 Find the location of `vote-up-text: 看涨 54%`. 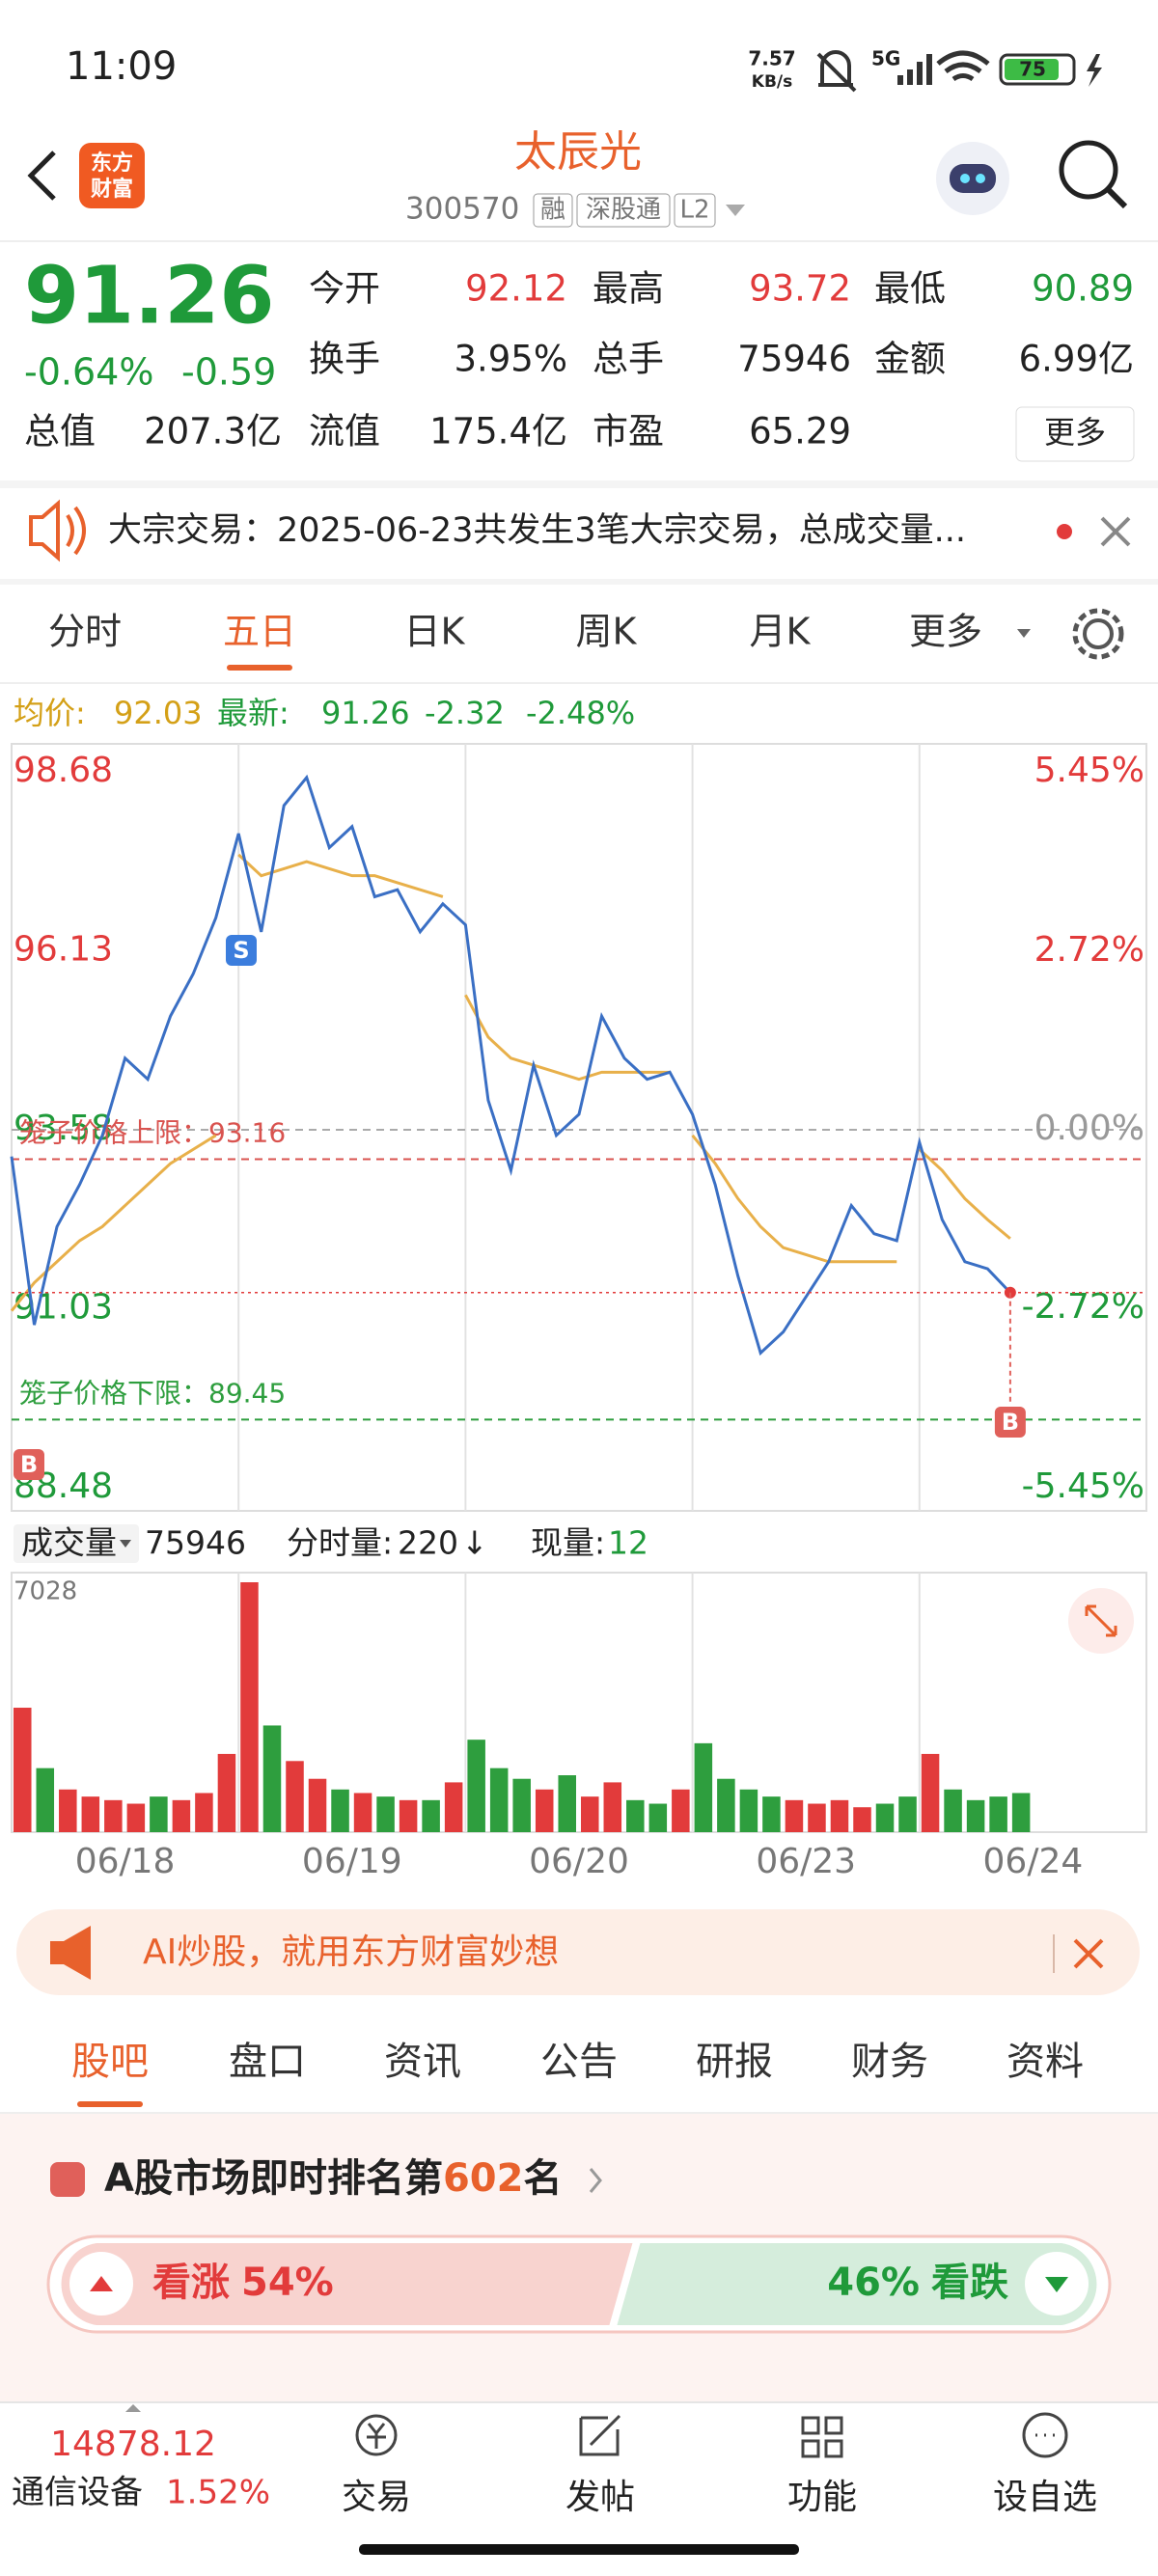

vote-up-text: 看涨 54% is located at coordinates (243, 2283).